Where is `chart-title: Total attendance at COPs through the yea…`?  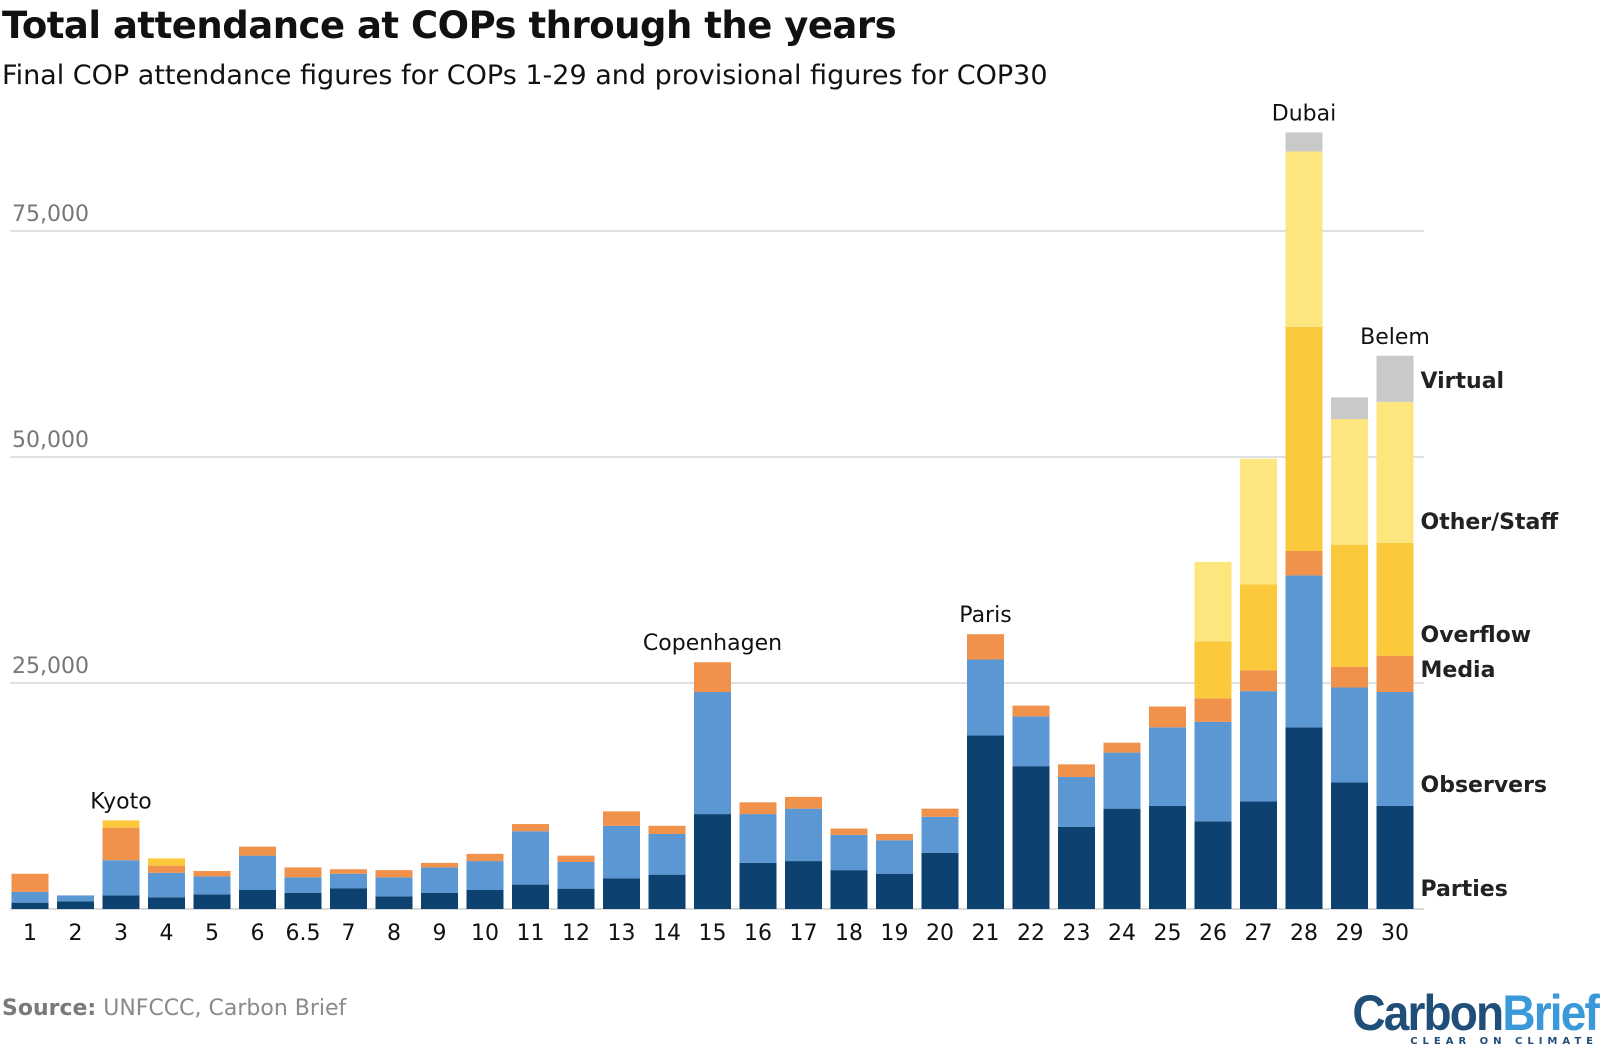
chart-title: Total attendance at COPs through the yea… is located at coordinates (449, 25).